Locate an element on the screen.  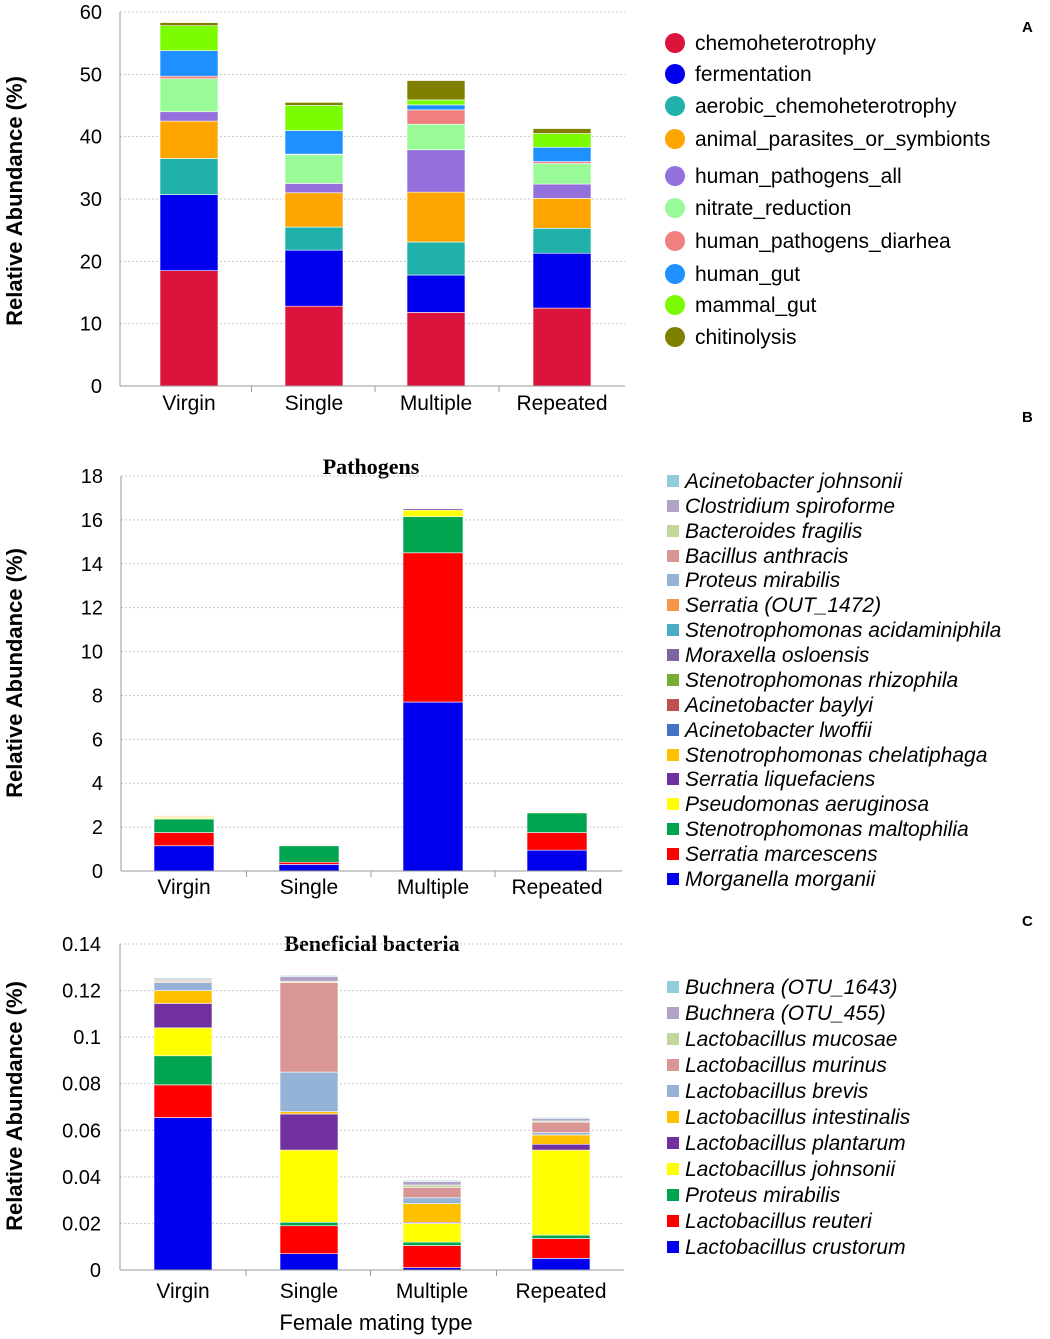
bar-segment-multiple-serratia-marcescens is located at coordinates (433, 627).